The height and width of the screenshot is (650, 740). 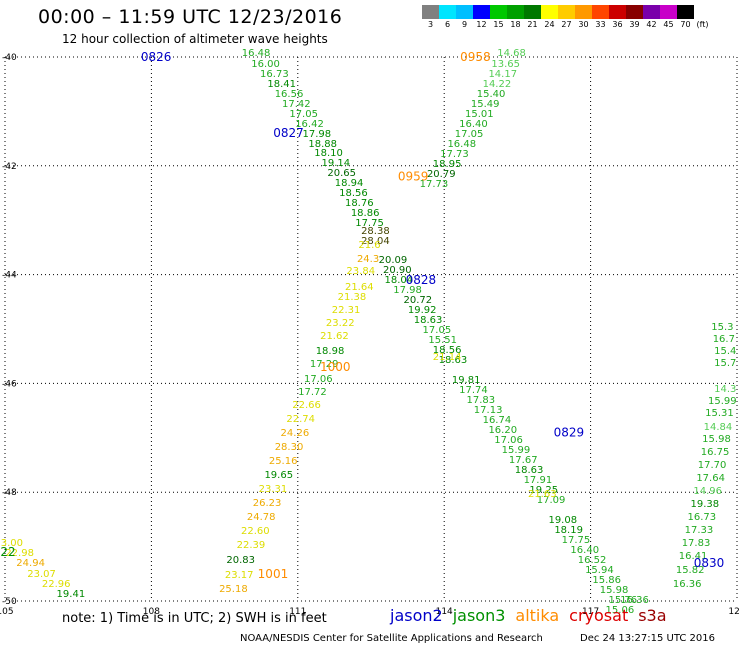 I want to click on wave-height-value: 19.25, so click(x=543, y=490).